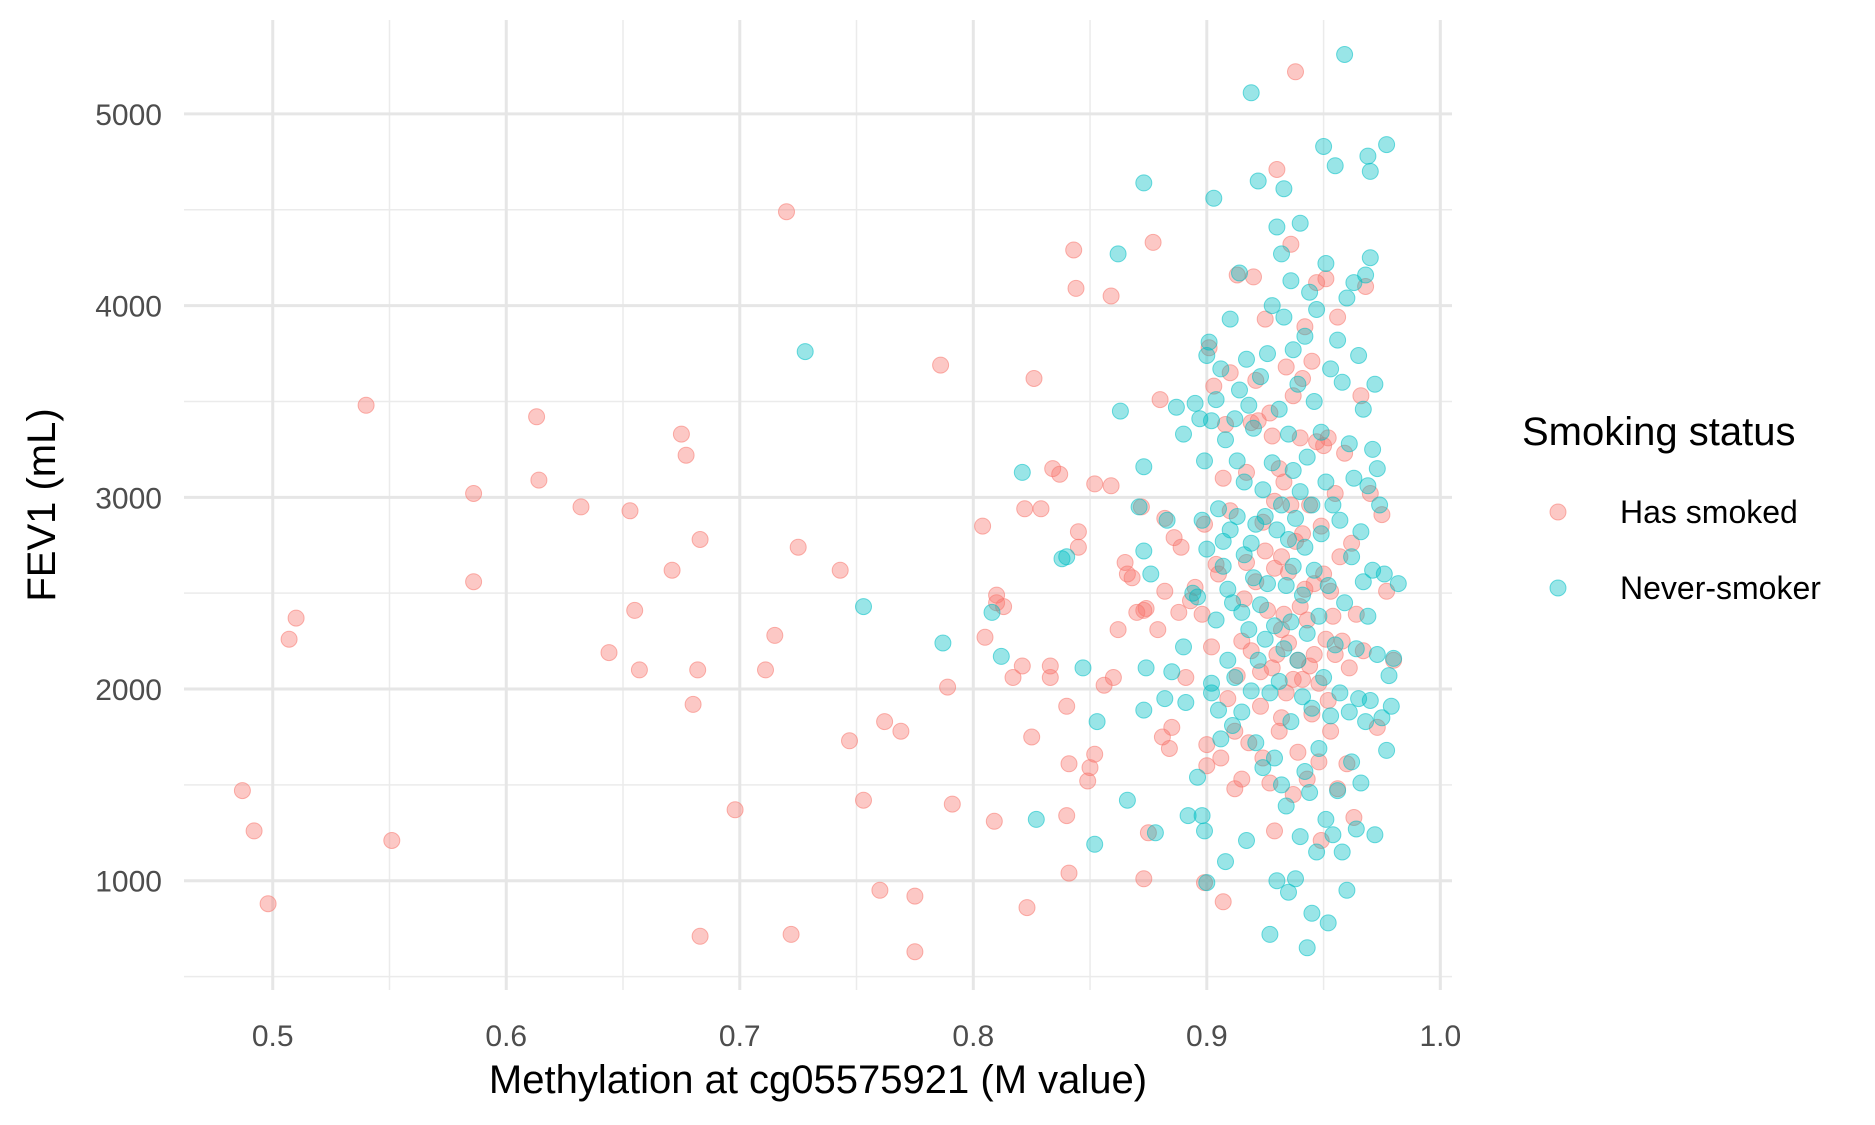  Describe the element at coordinates (128, 690) in the screenshot. I see `y-tick-label: 2000` at that location.